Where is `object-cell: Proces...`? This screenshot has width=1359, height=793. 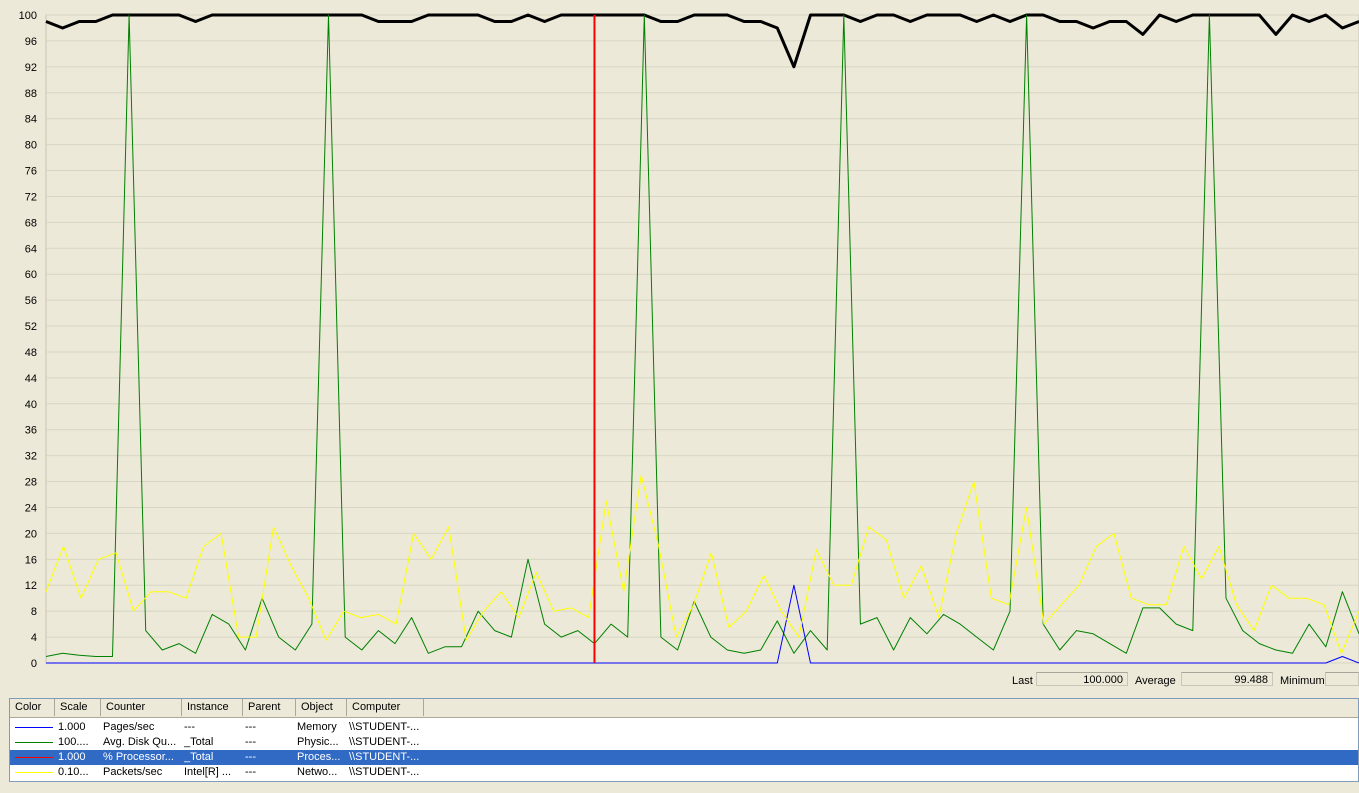 object-cell: Proces... is located at coordinates (319, 757).